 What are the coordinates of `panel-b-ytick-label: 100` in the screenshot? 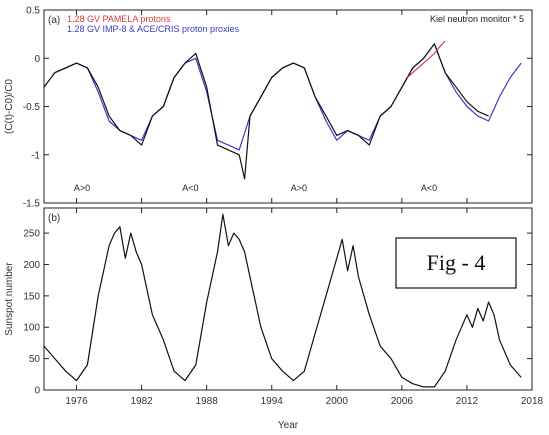 It's located at (31, 328).